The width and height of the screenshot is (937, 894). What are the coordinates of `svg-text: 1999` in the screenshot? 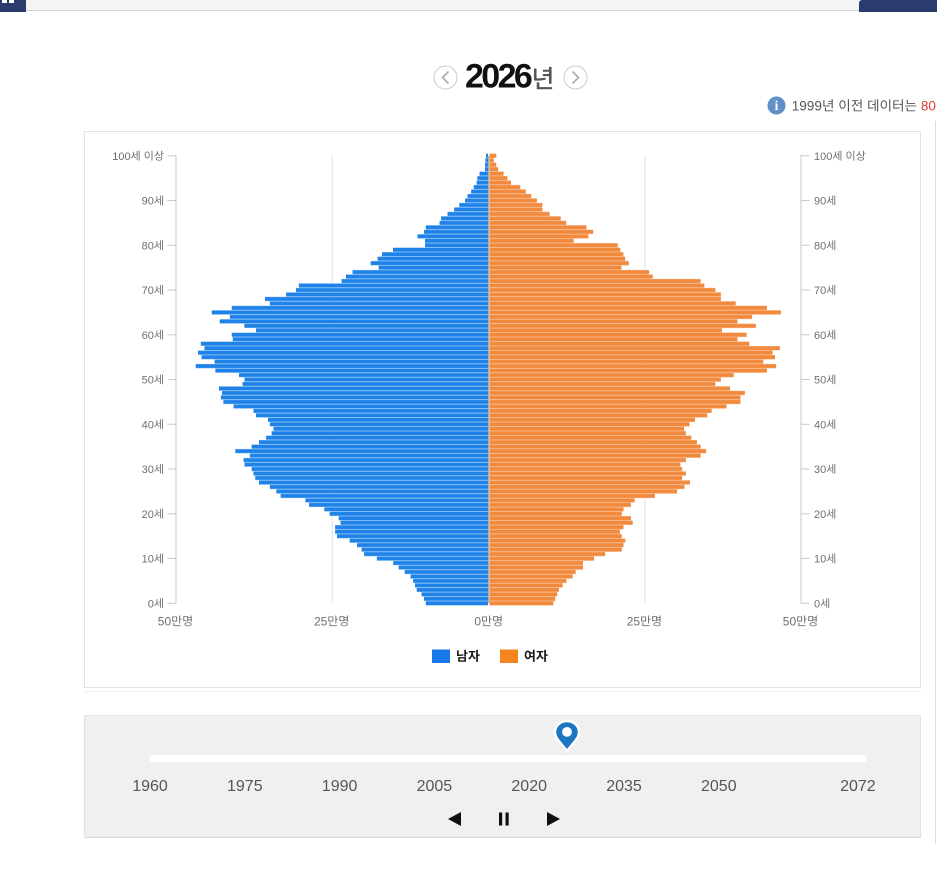 It's located at (807, 106).